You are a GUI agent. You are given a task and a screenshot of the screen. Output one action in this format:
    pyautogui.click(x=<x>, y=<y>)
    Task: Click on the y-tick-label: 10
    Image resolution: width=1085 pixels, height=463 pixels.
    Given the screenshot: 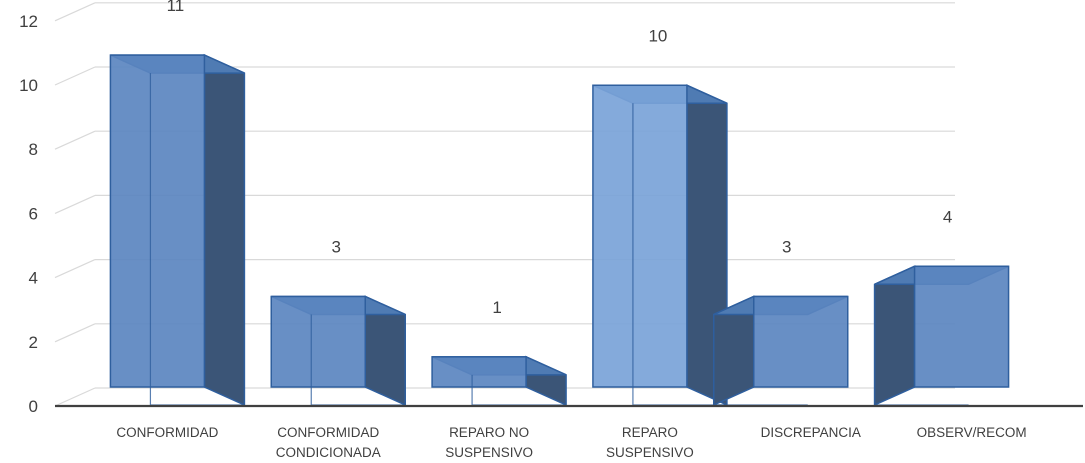 What is the action you would take?
    pyautogui.click(x=28, y=85)
    